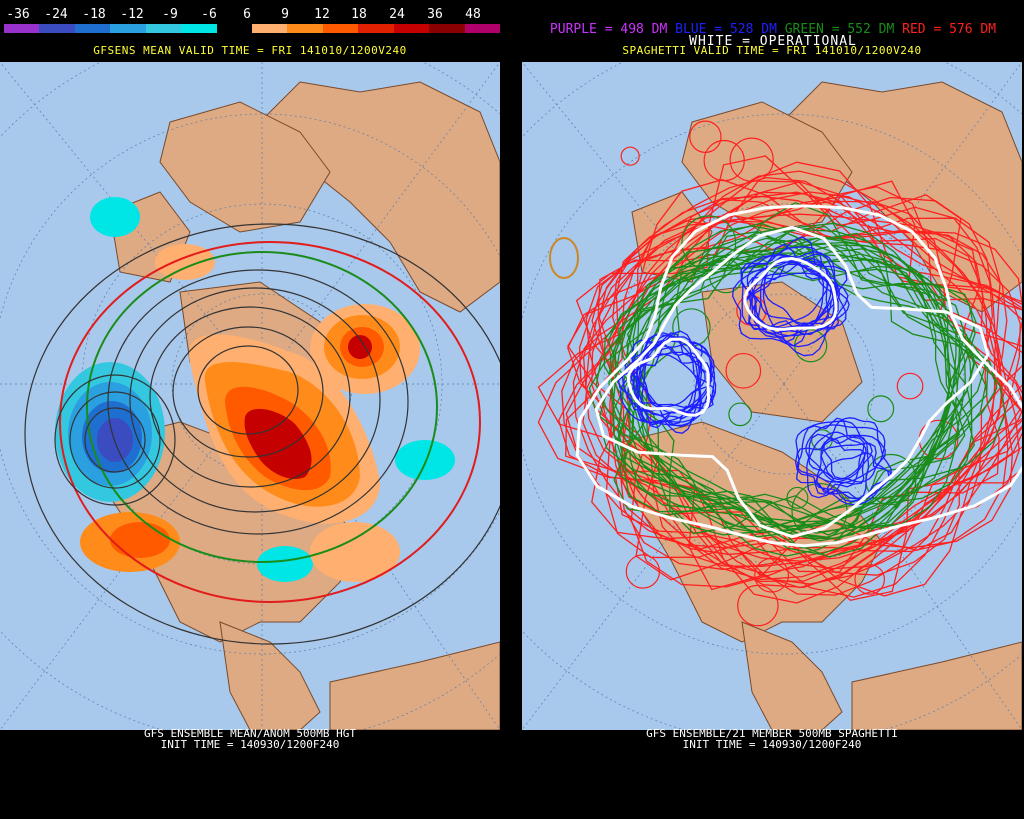 This screenshot has height=819, width=1024. Describe the element at coordinates (250, 413) in the screenshot. I see `positive-anomaly-shading` at that location.